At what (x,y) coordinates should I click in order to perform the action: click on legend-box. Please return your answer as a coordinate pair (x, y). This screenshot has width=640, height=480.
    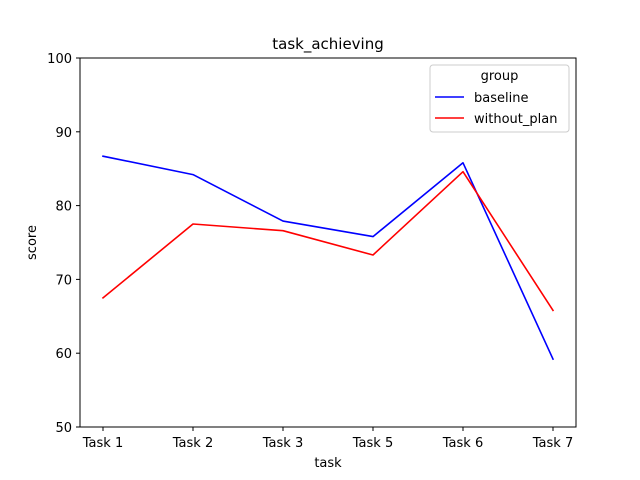
    Looking at the image, I should click on (499, 98).